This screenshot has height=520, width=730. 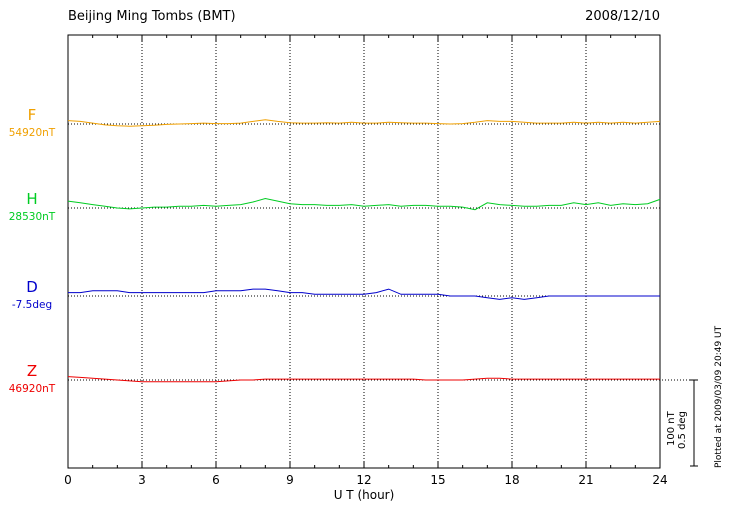 What do you see at coordinates (622, 16) in the screenshot?
I see `plot-date: 2008/12/10` at bounding box center [622, 16].